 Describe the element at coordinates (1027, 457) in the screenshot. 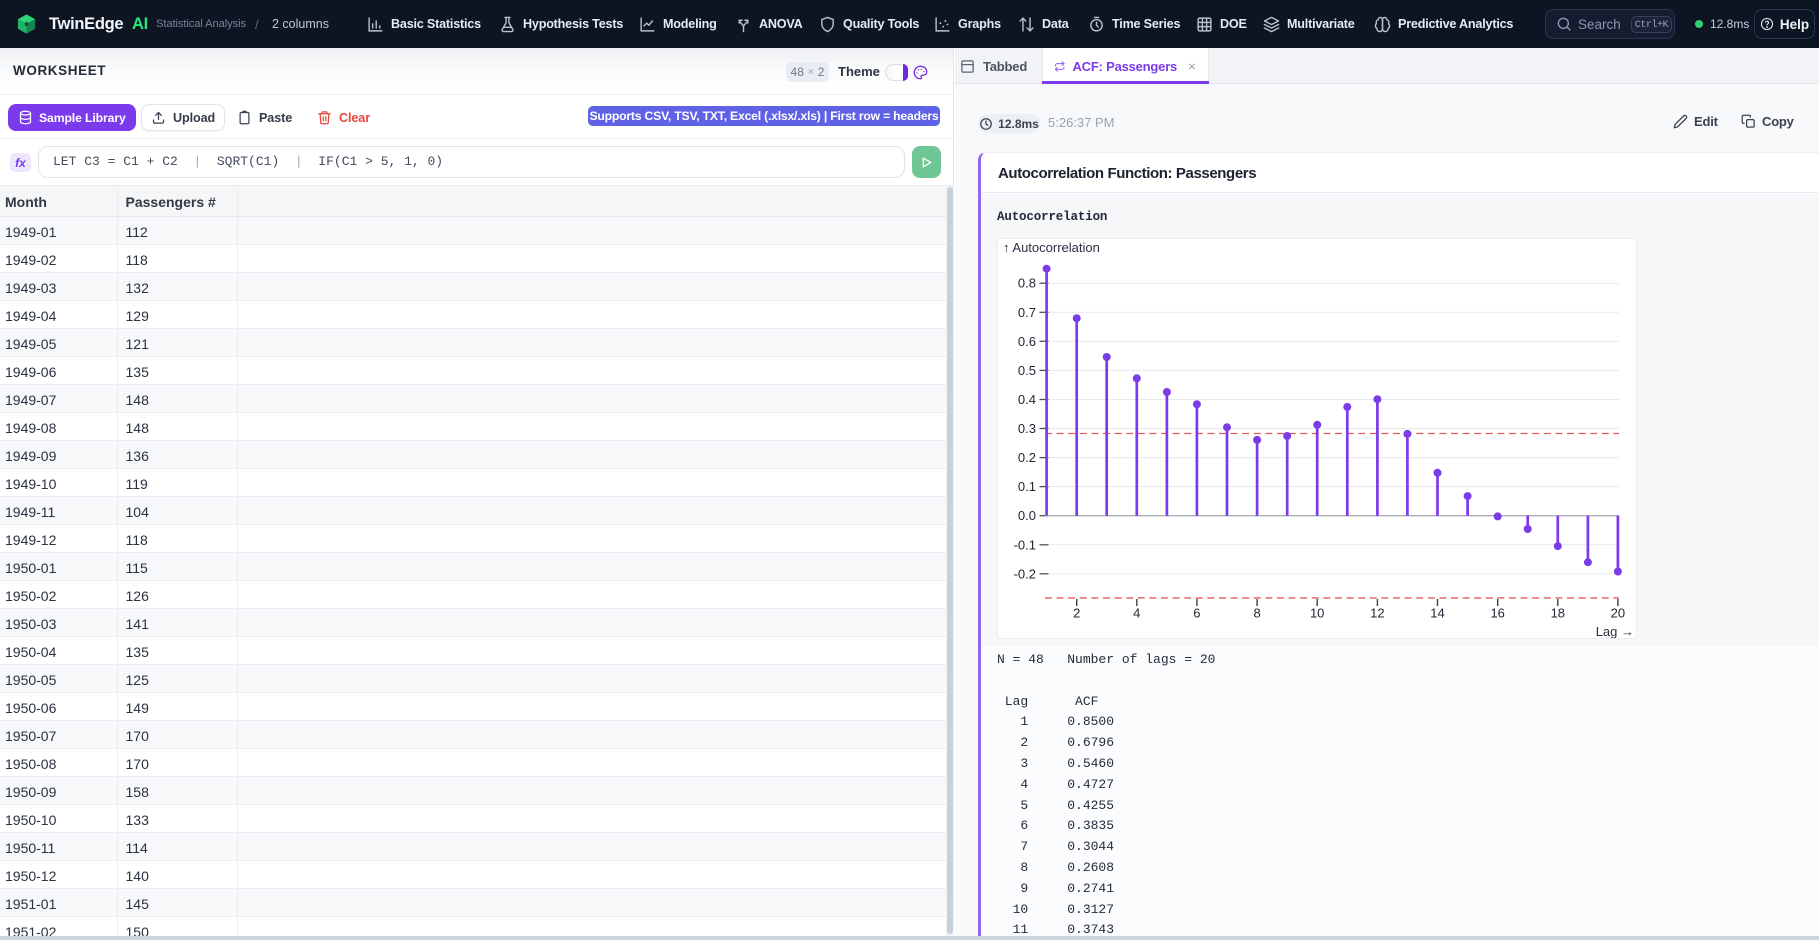

I see `svg-text: 0.2` at that location.